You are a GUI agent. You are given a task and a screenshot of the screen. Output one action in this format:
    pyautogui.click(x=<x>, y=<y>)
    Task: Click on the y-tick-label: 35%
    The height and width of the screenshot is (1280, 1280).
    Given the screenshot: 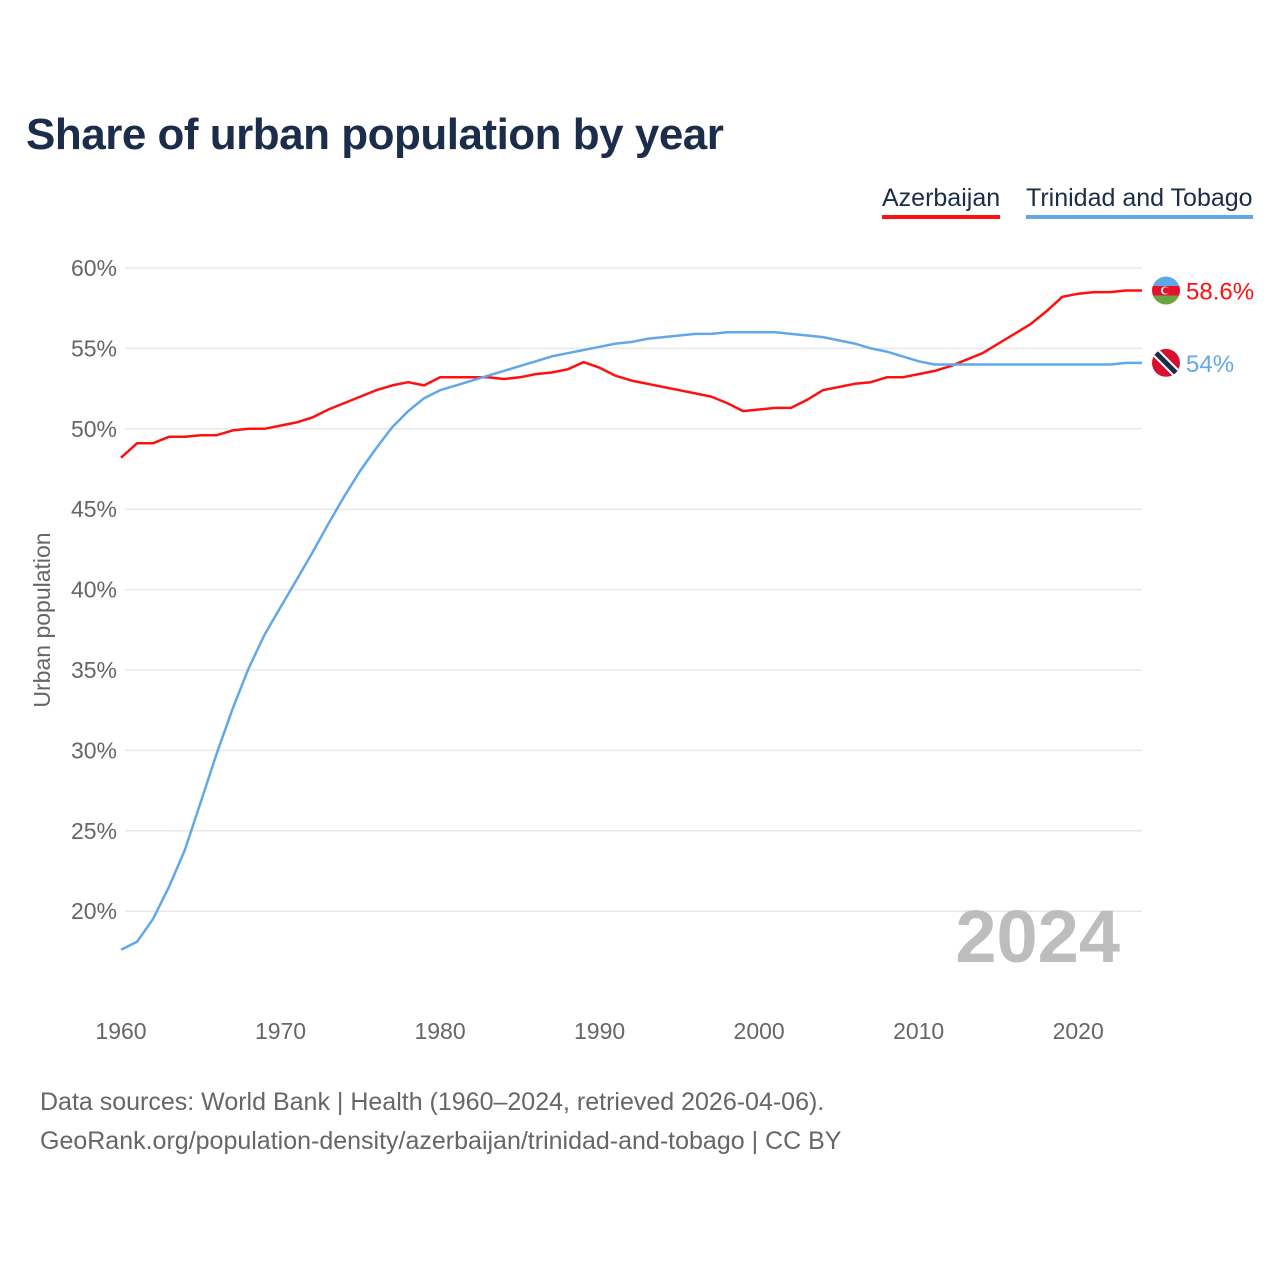 What is the action you would take?
    pyautogui.click(x=94, y=670)
    